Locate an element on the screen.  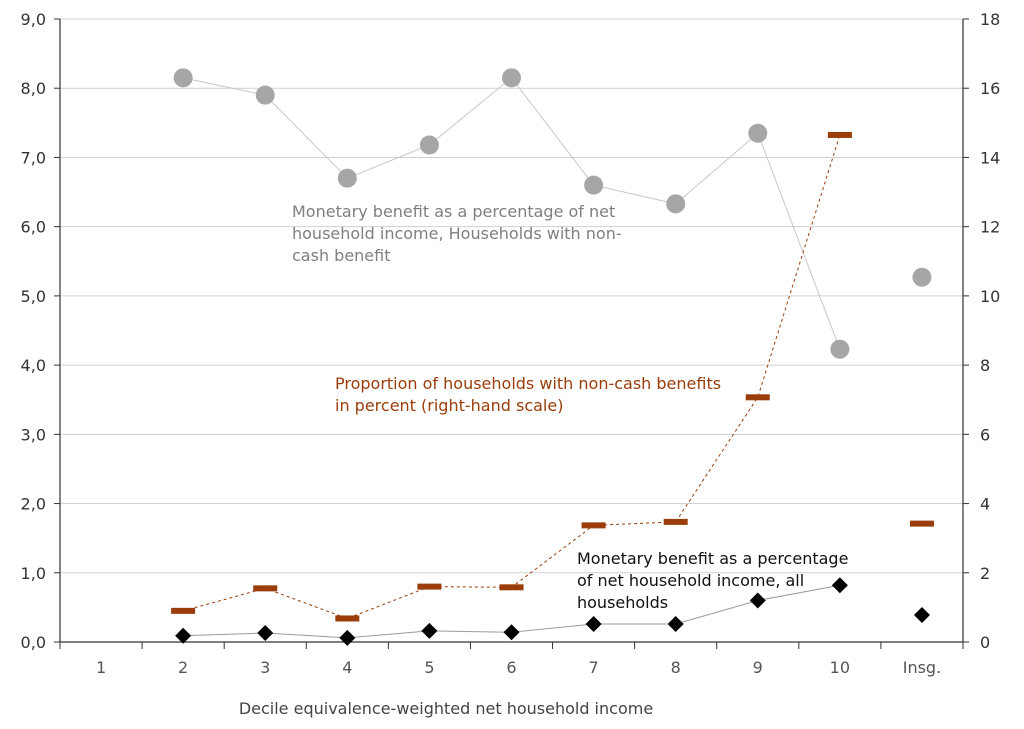
x-tick-label: 3 is located at coordinates (265, 667).